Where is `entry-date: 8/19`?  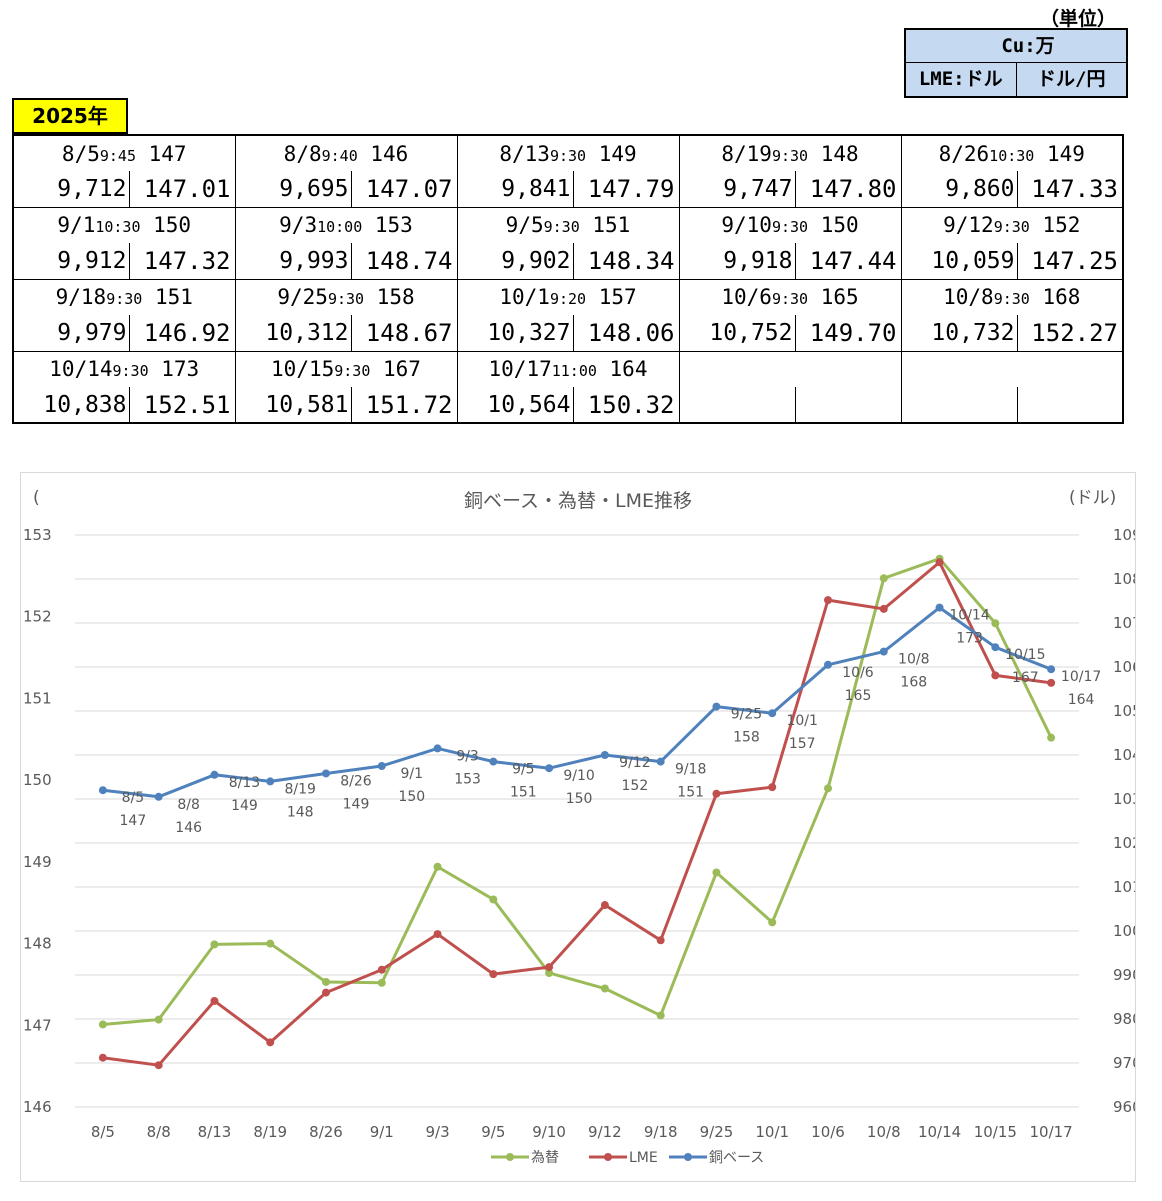 entry-date: 8/19 is located at coordinates (746, 153).